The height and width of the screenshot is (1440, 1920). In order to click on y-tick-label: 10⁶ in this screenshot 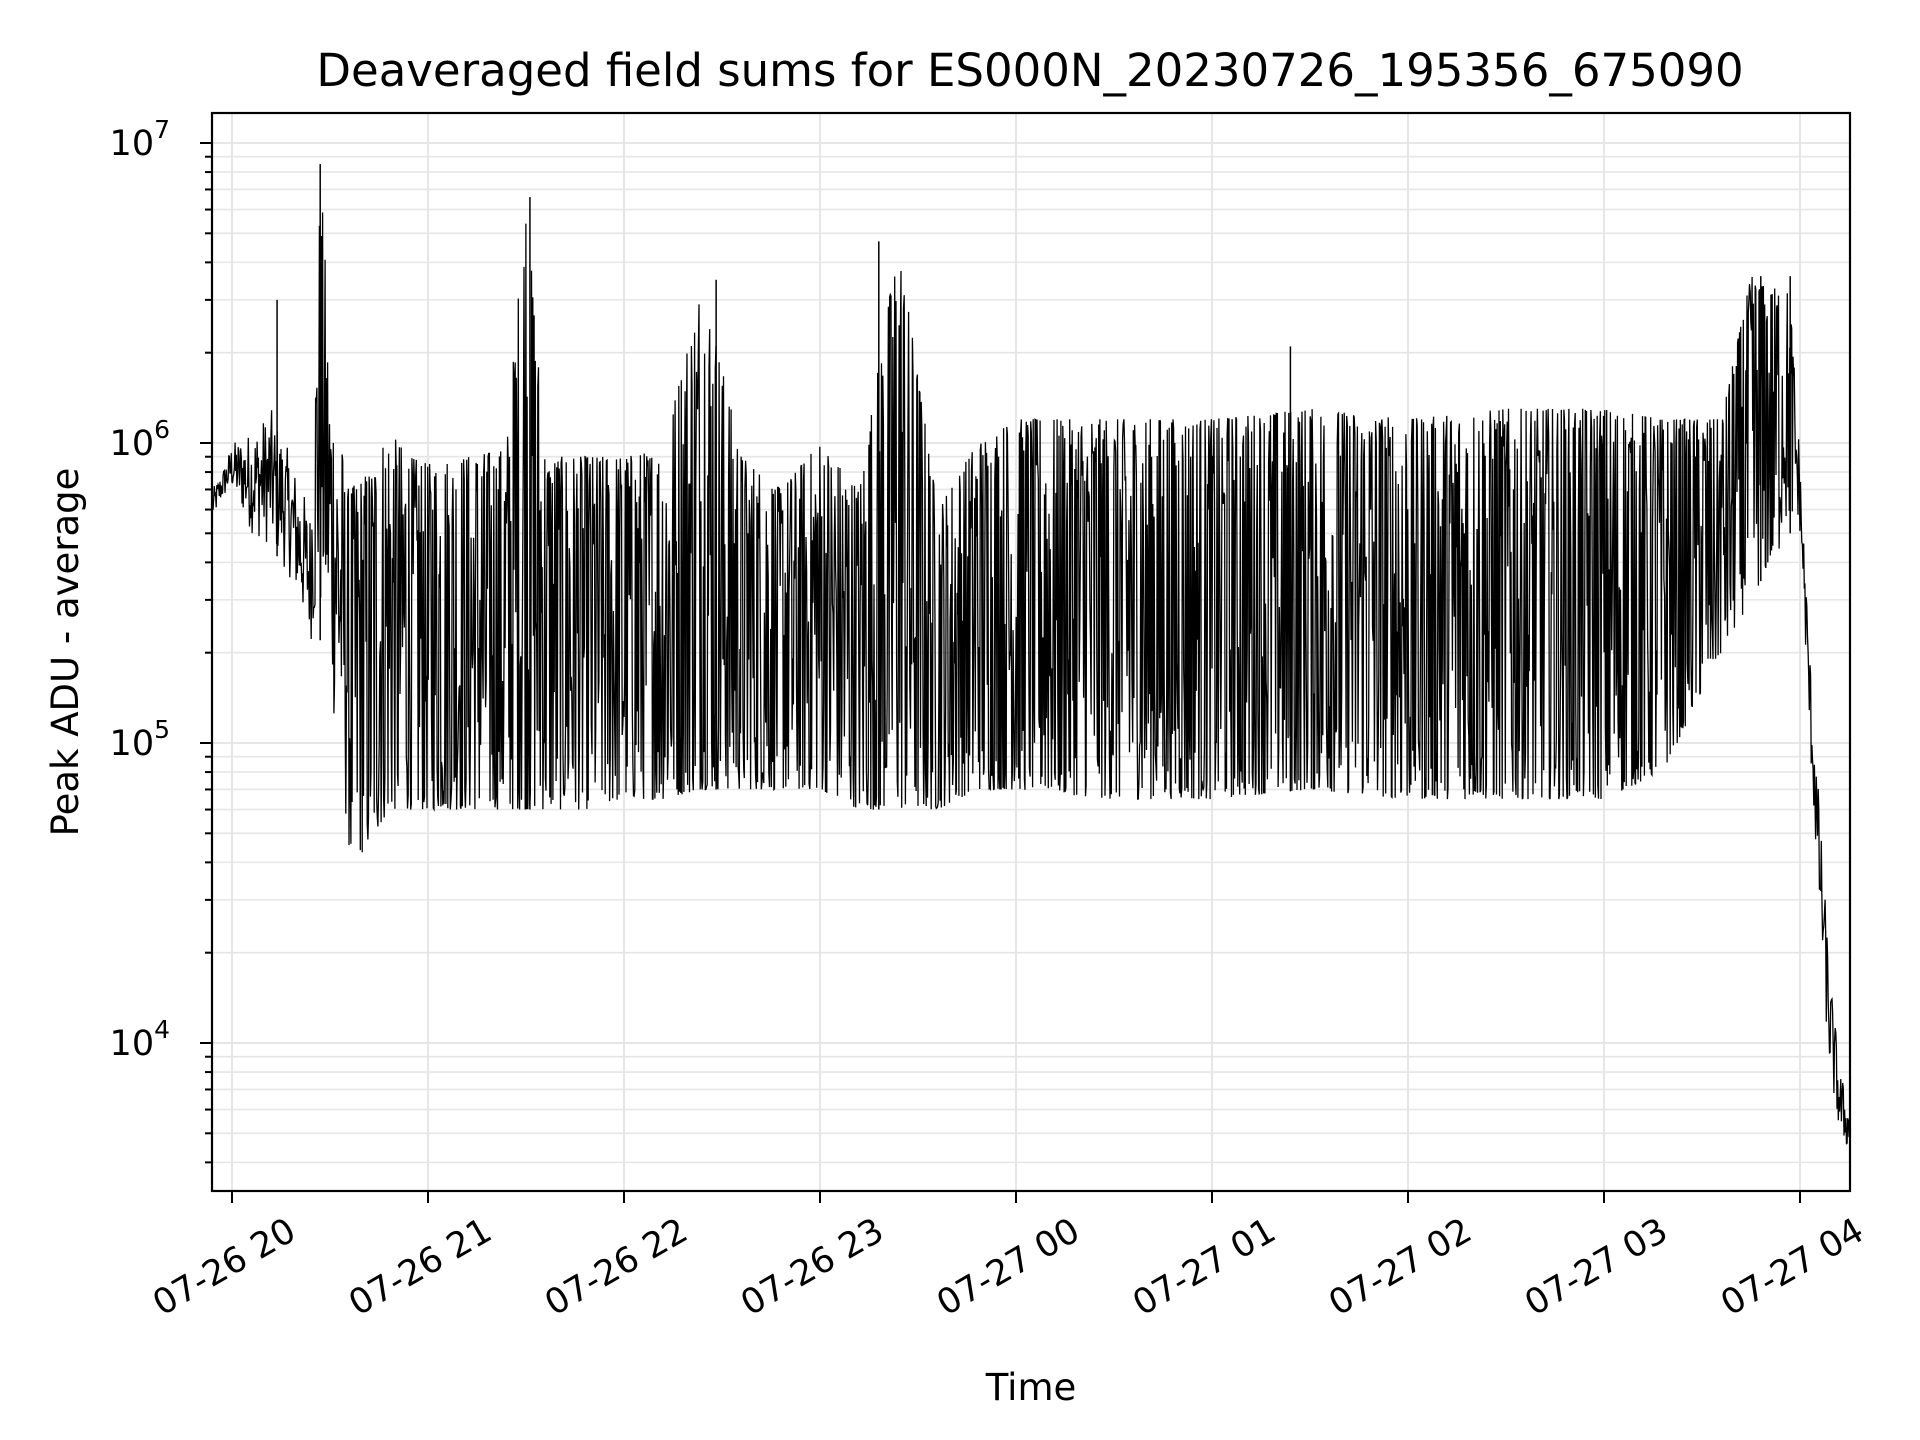, I will do `click(140, 439)`.